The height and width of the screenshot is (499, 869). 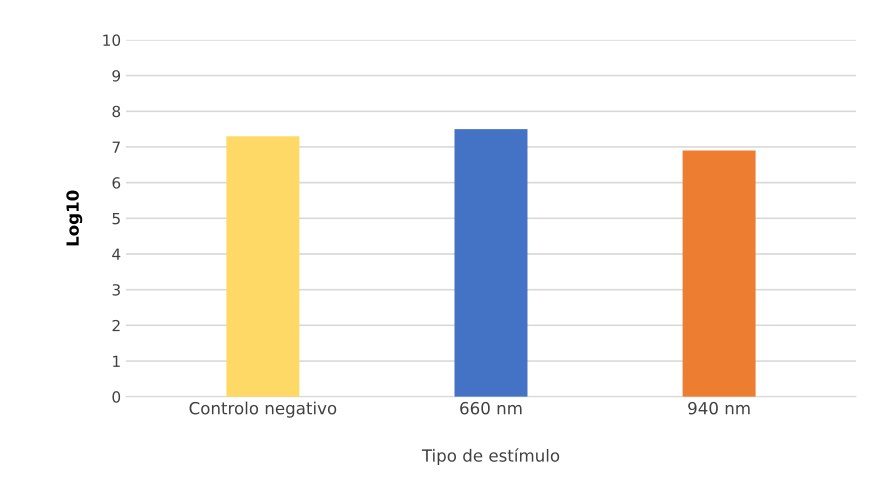 What do you see at coordinates (116, 326) in the screenshot?
I see `y-tick-label: 2` at bounding box center [116, 326].